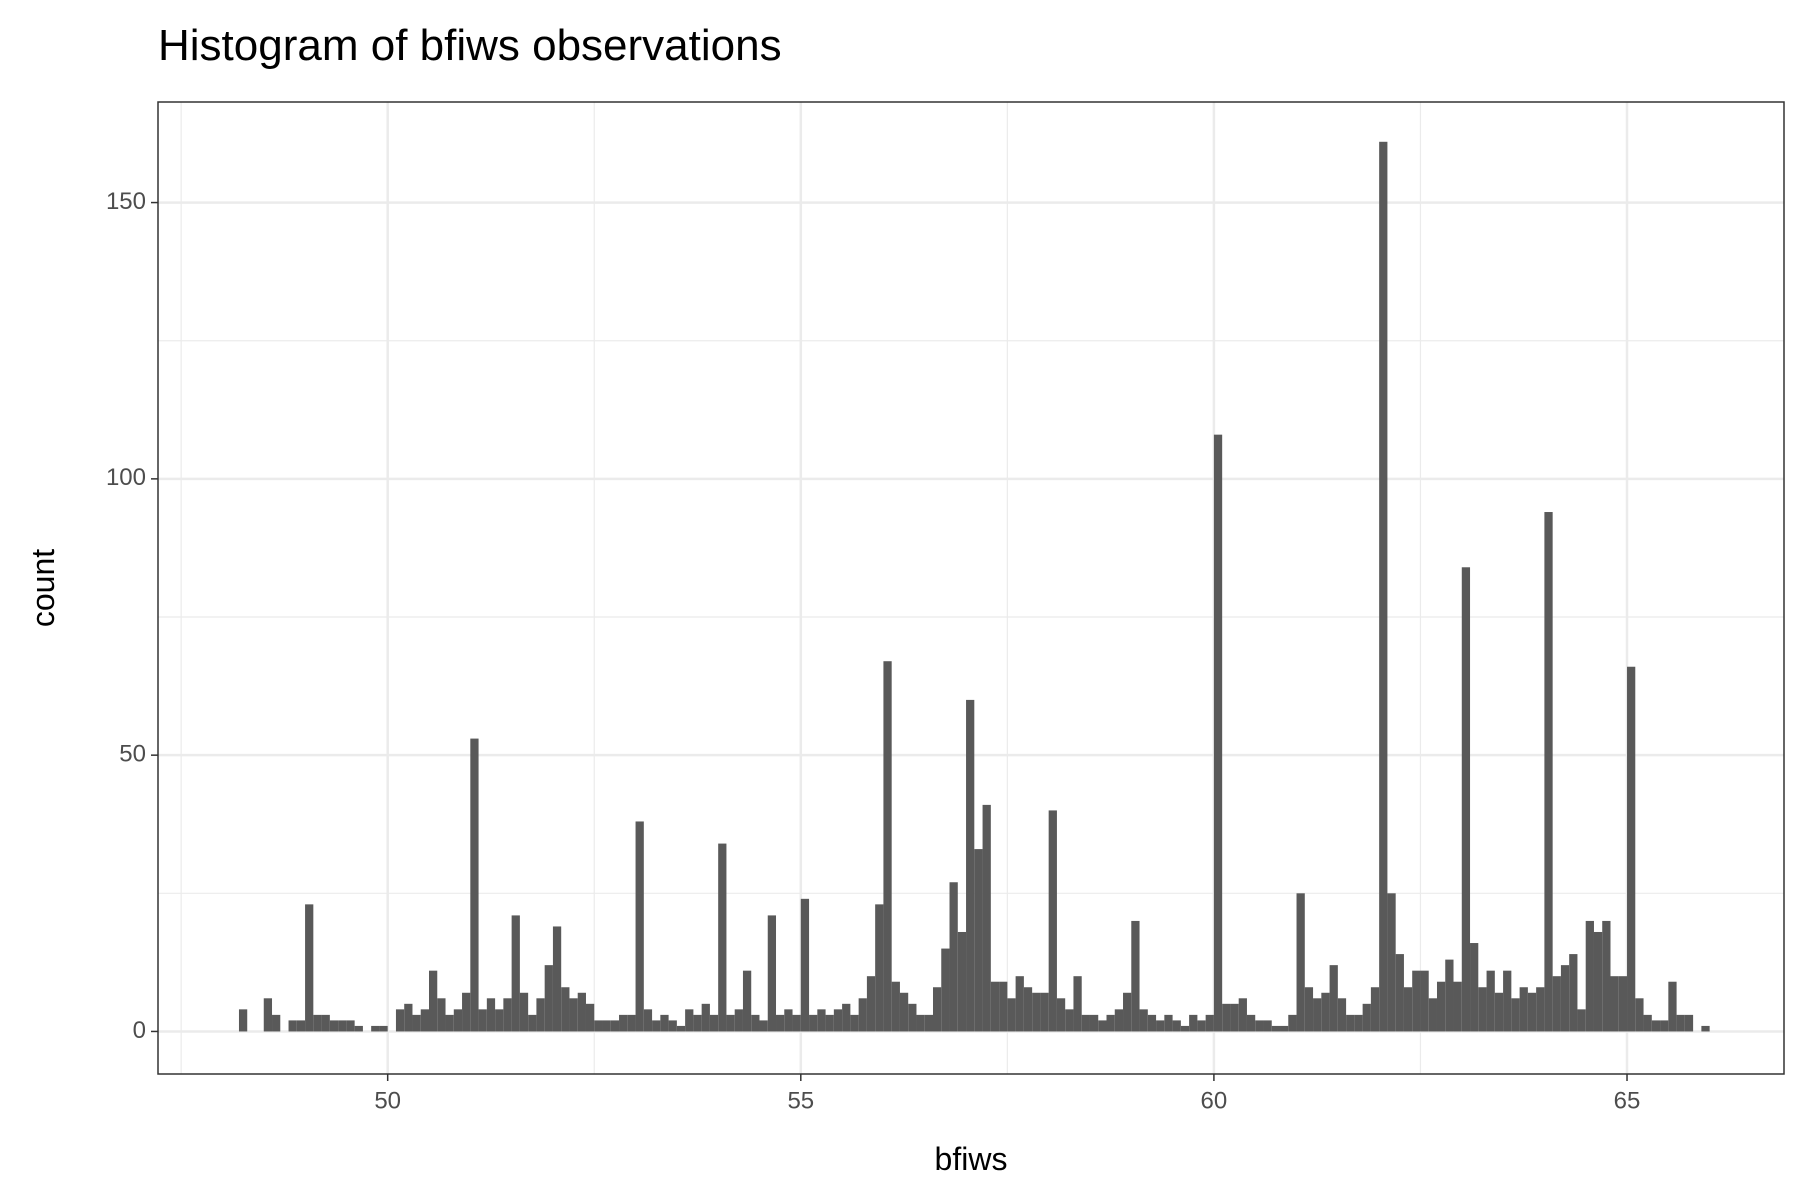 Image resolution: width=1800 pixels, height=1200 pixels. I want to click on x-tick-label: 55, so click(800, 1100).